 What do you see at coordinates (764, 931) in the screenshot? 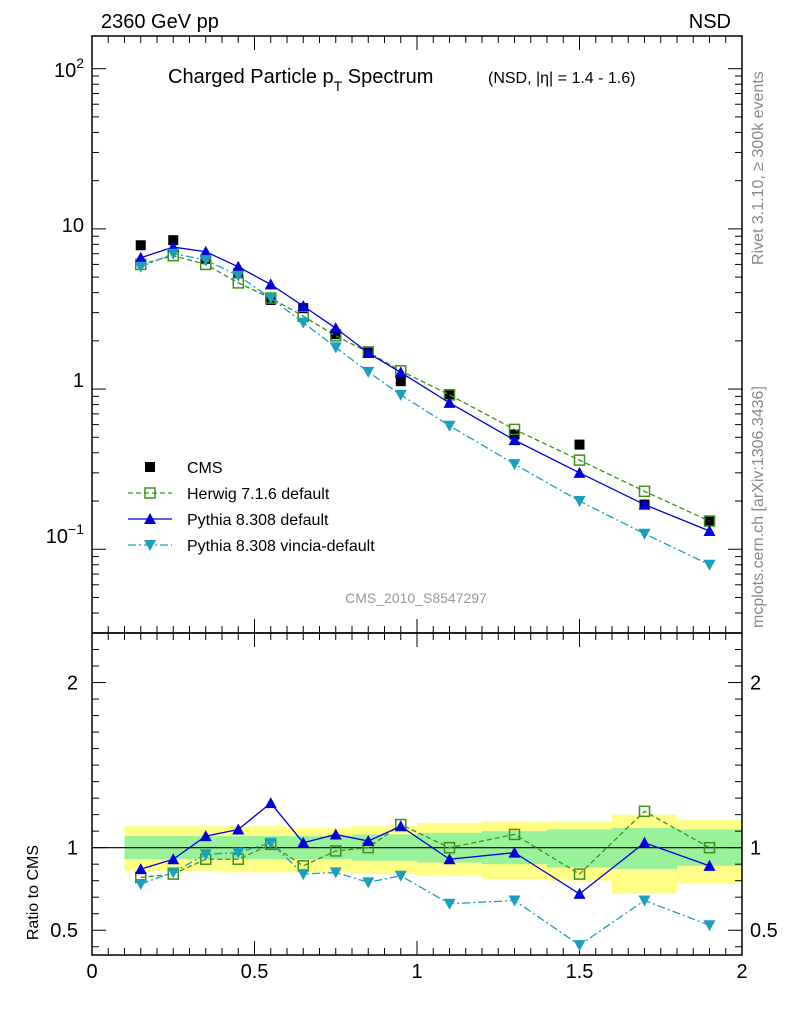
I see `ratio-y-tick-label-right: 0.5` at bounding box center [764, 931].